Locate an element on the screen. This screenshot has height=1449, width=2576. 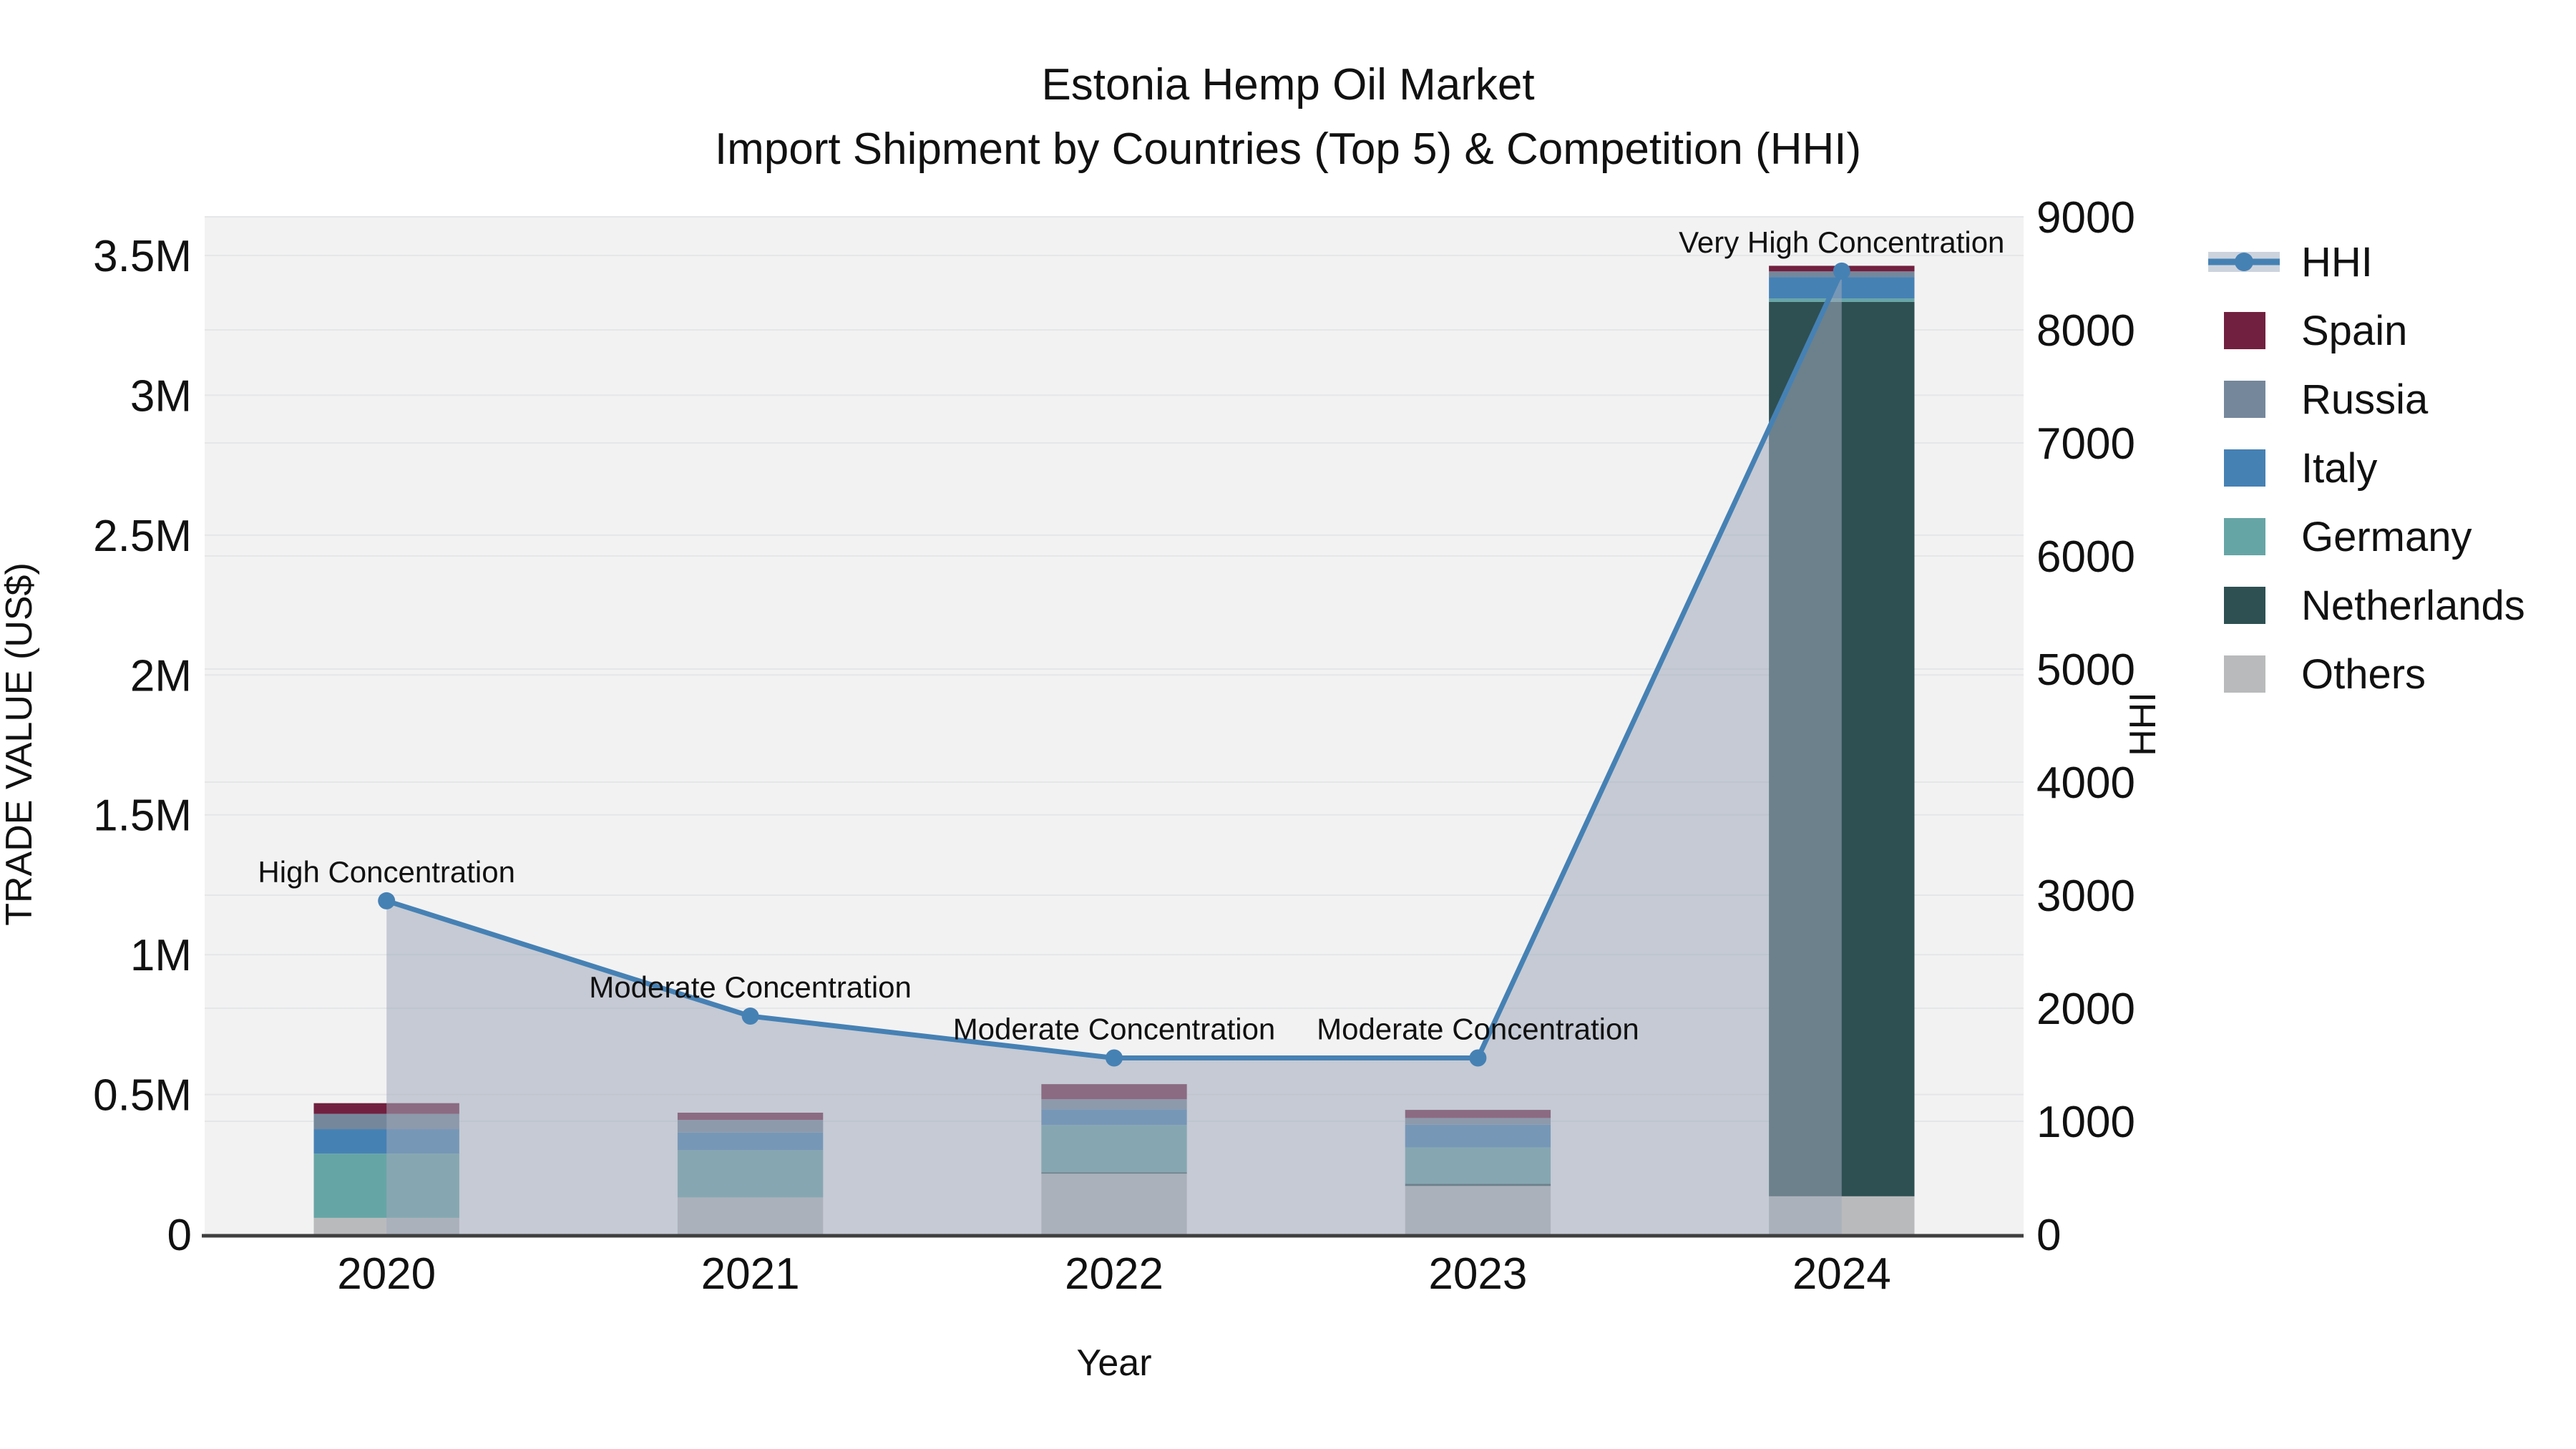
legend-item-italy: Italy is located at coordinates (2366, 468).